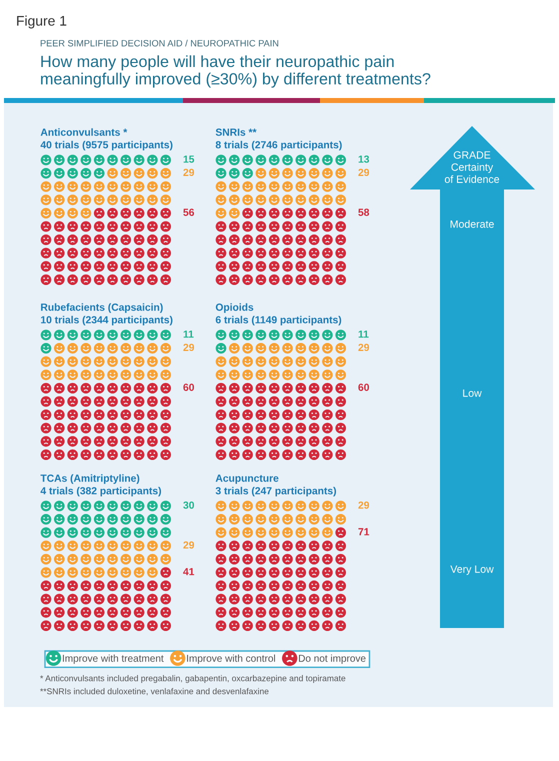 The width and height of the screenshot is (559, 761). What do you see at coordinates (279, 314) in the screenshot?
I see `category-label: Opioids 6 trials (1149 participants)` at bounding box center [279, 314].